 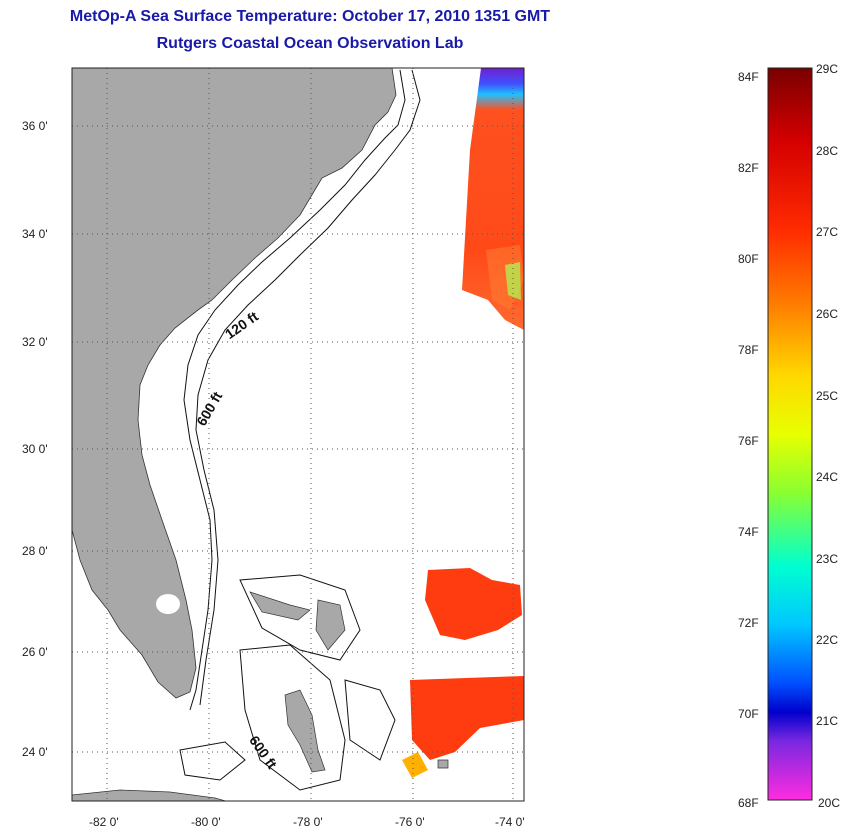 I want to click on colorbar-c-label: 20C, so click(x=829, y=803).